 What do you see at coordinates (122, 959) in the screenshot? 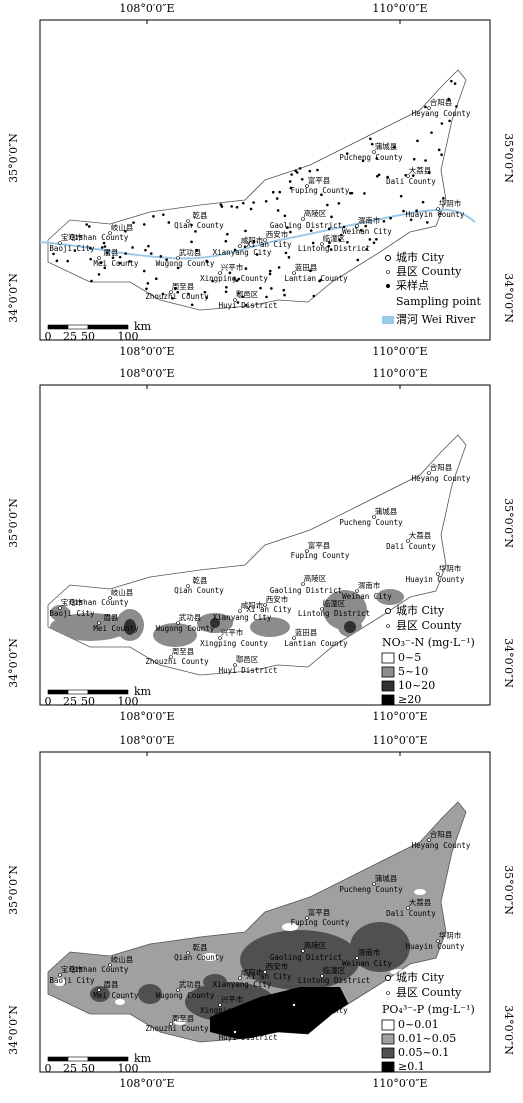
I see `place-name-zh: 岐山县` at bounding box center [122, 959].